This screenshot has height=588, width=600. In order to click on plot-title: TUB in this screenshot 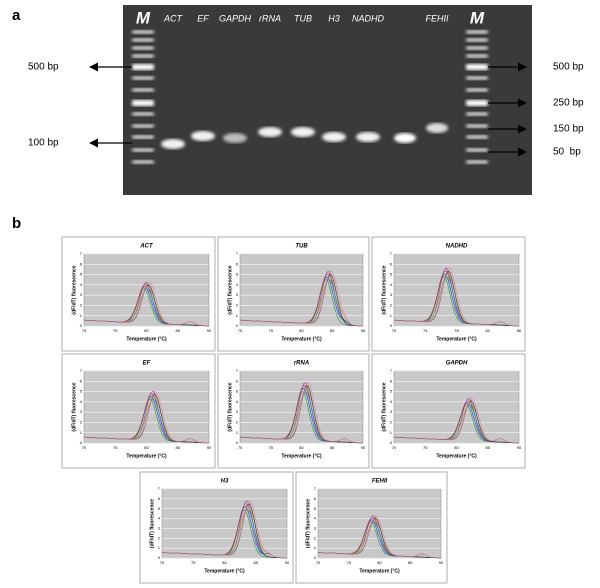, I will do `click(301, 247)`.